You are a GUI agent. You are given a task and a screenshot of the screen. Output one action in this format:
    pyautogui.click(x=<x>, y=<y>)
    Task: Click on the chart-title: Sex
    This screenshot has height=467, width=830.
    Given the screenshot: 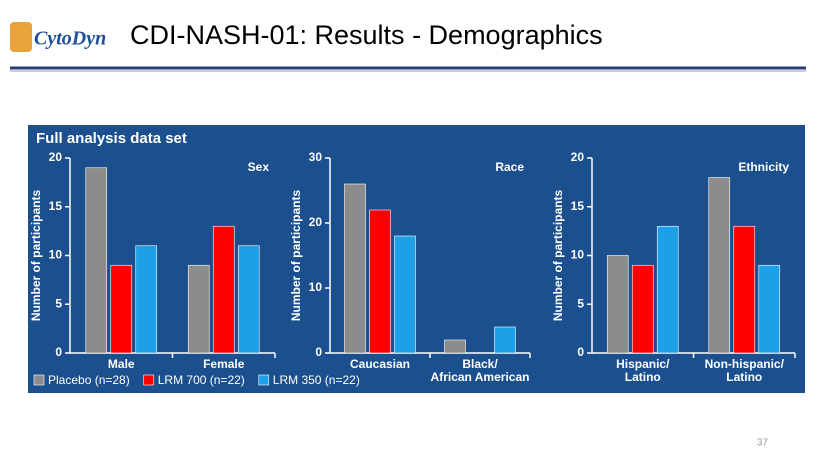 What is the action you would take?
    pyautogui.click(x=259, y=167)
    